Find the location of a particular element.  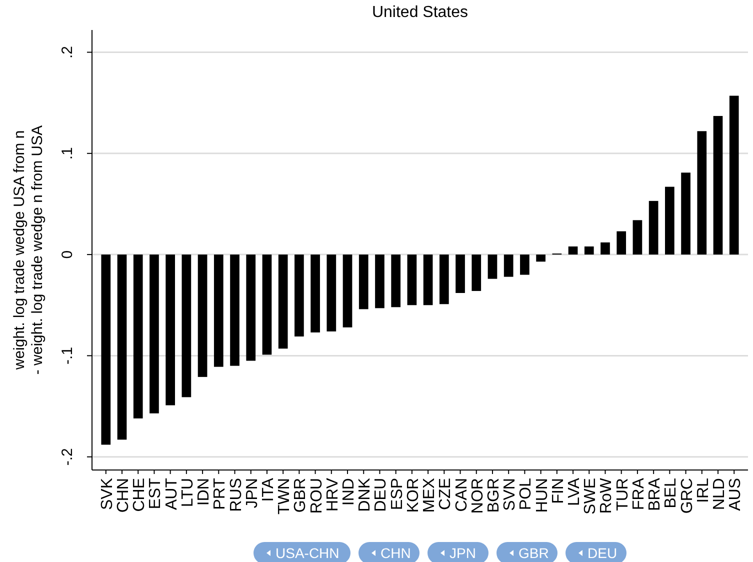

x-tick-label: BRA is located at coordinates (655, 494).